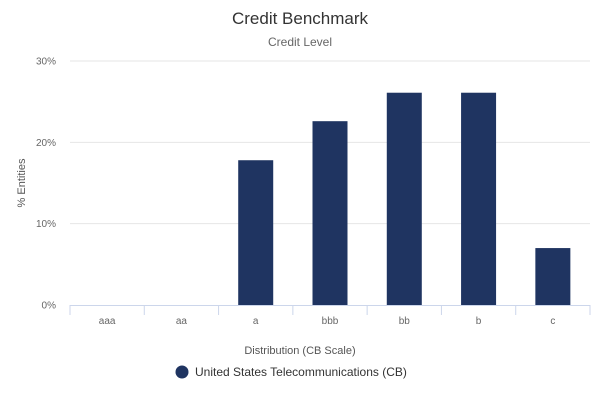  Describe the element at coordinates (299, 351) in the screenshot. I see `x-axis-title: Distribution (CB Scale)` at that location.